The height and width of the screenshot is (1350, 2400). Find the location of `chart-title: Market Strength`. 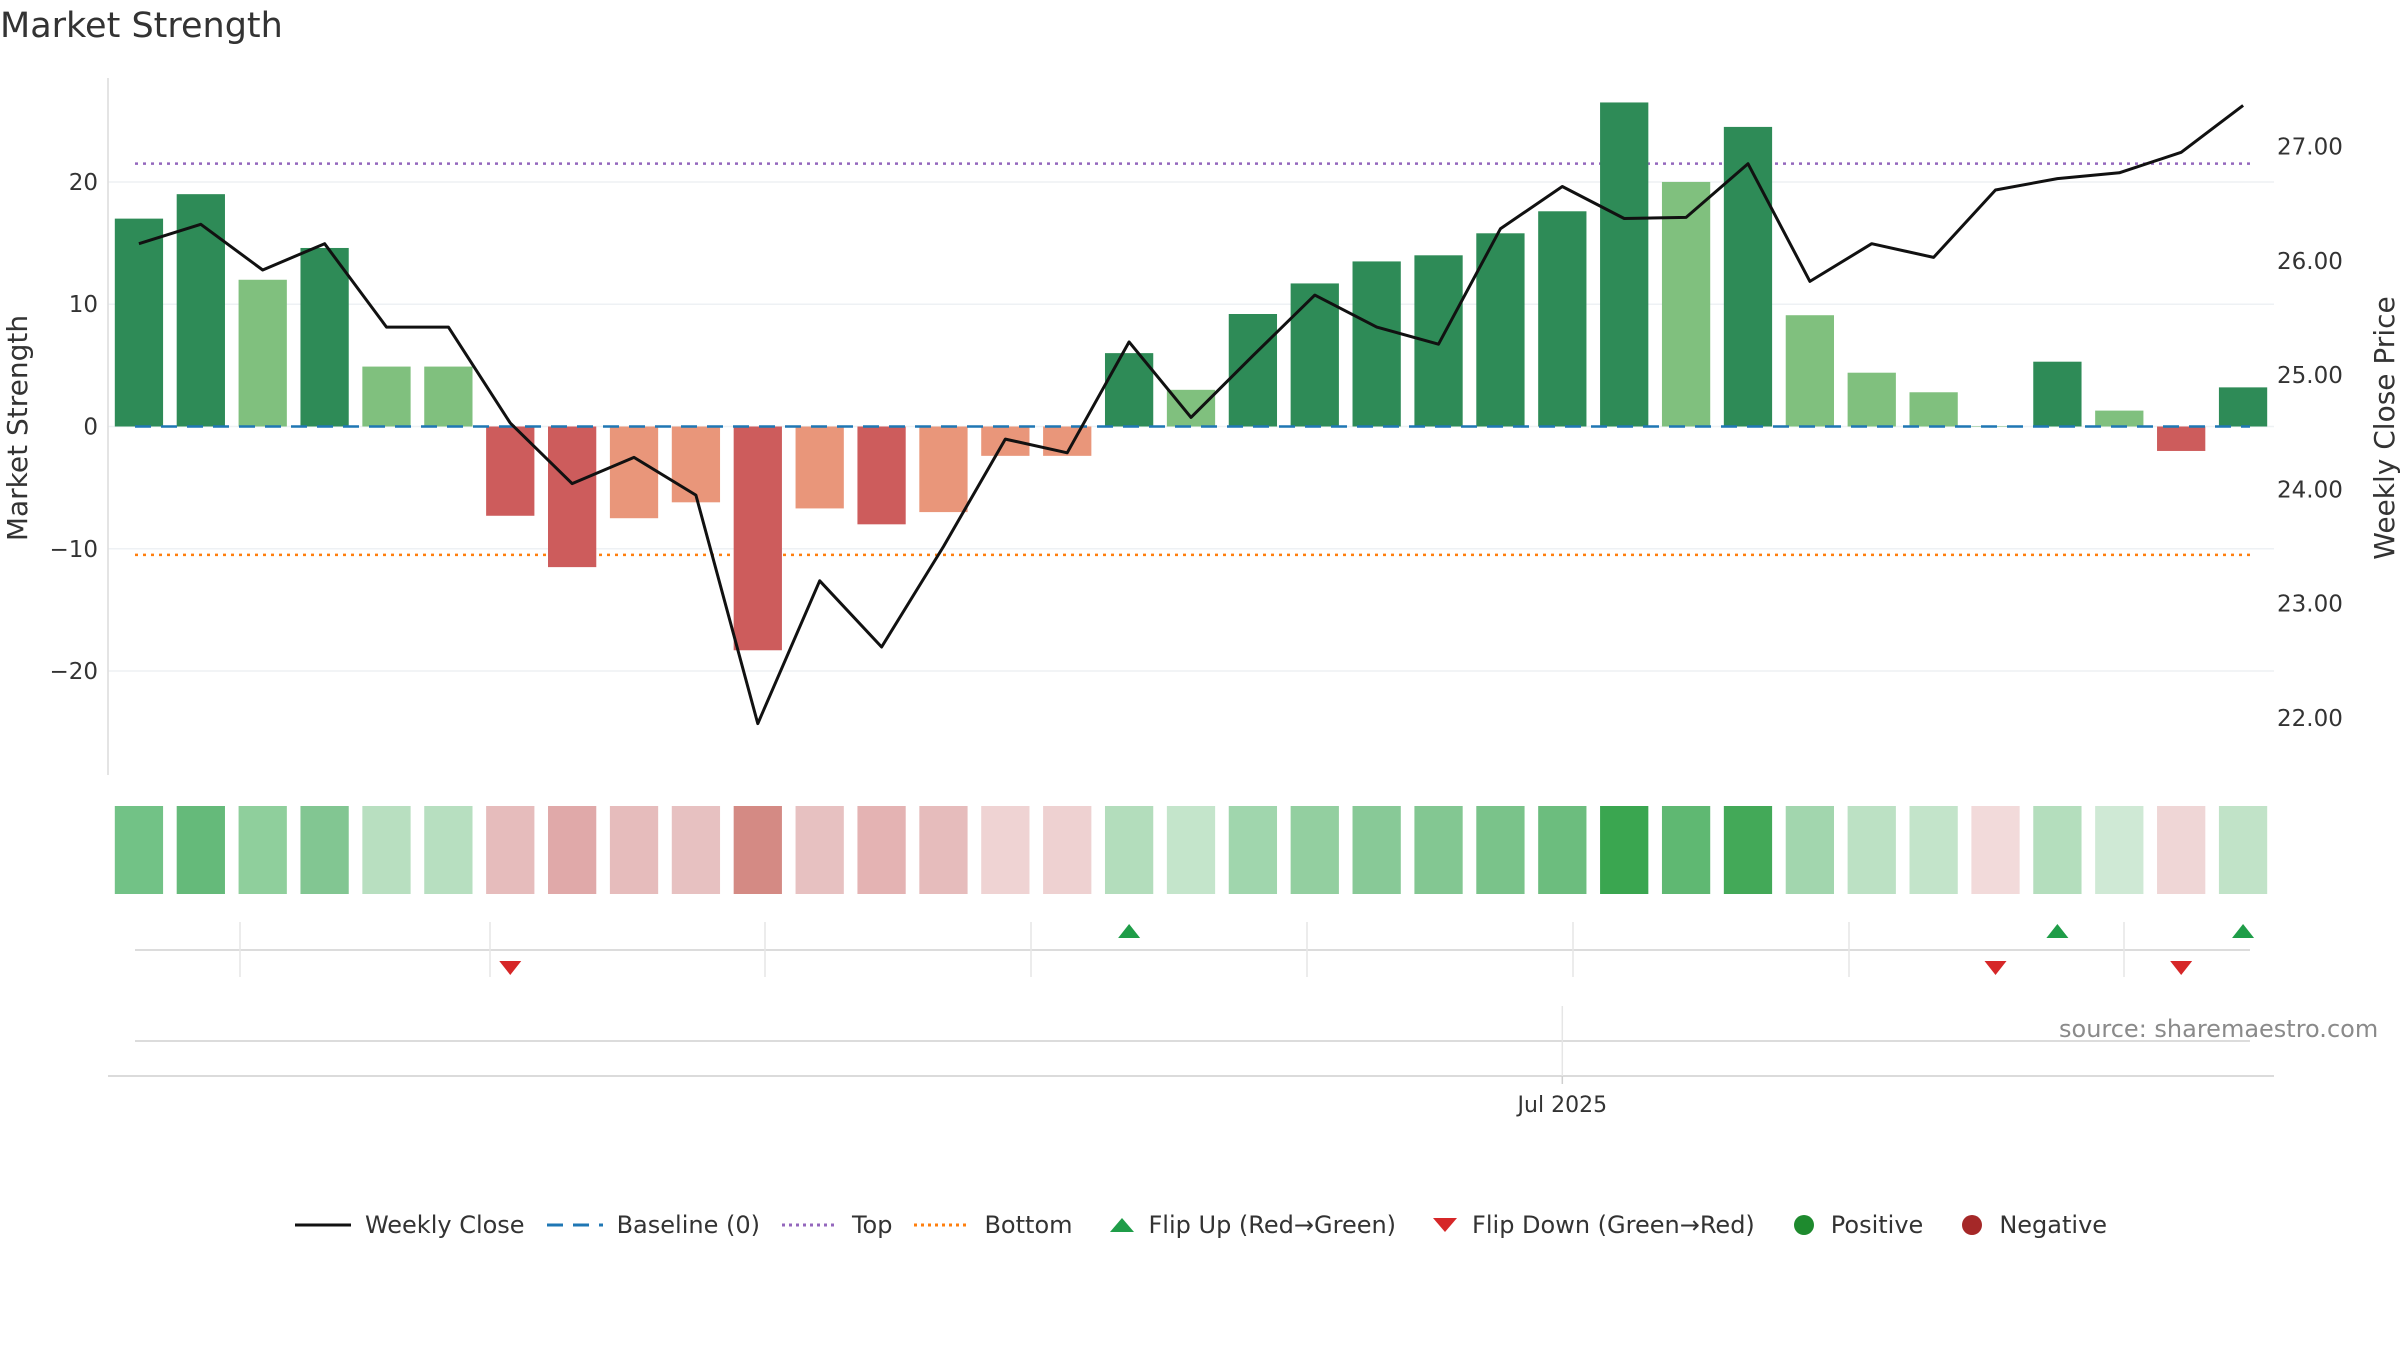

chart-title: Market Strength is located at coordinates (141, 26).